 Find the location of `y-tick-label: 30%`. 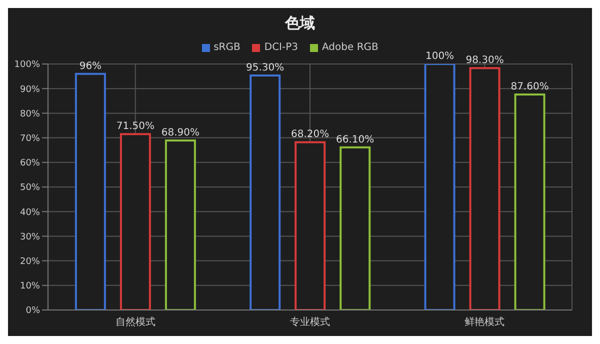

y-tick-label: 30% is located at coordinates (30, 237).